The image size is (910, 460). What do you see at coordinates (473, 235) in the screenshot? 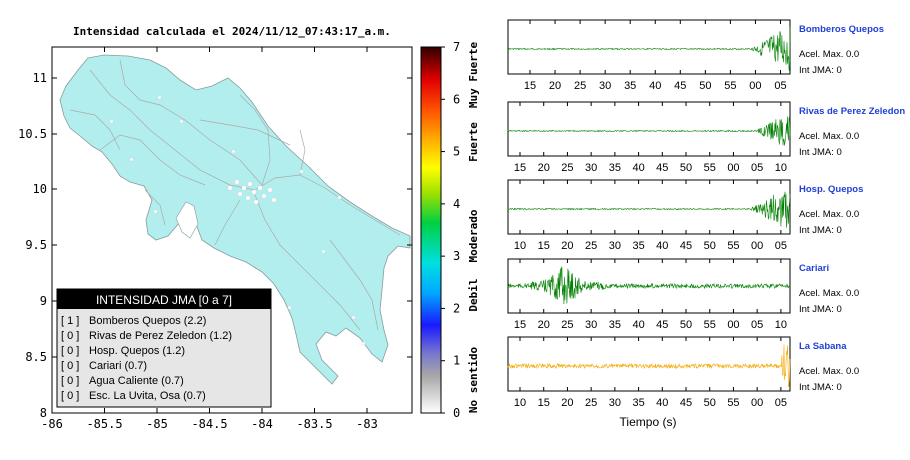
I see `colorbar-category-label: Moderado` at bounding box center [473, 235].